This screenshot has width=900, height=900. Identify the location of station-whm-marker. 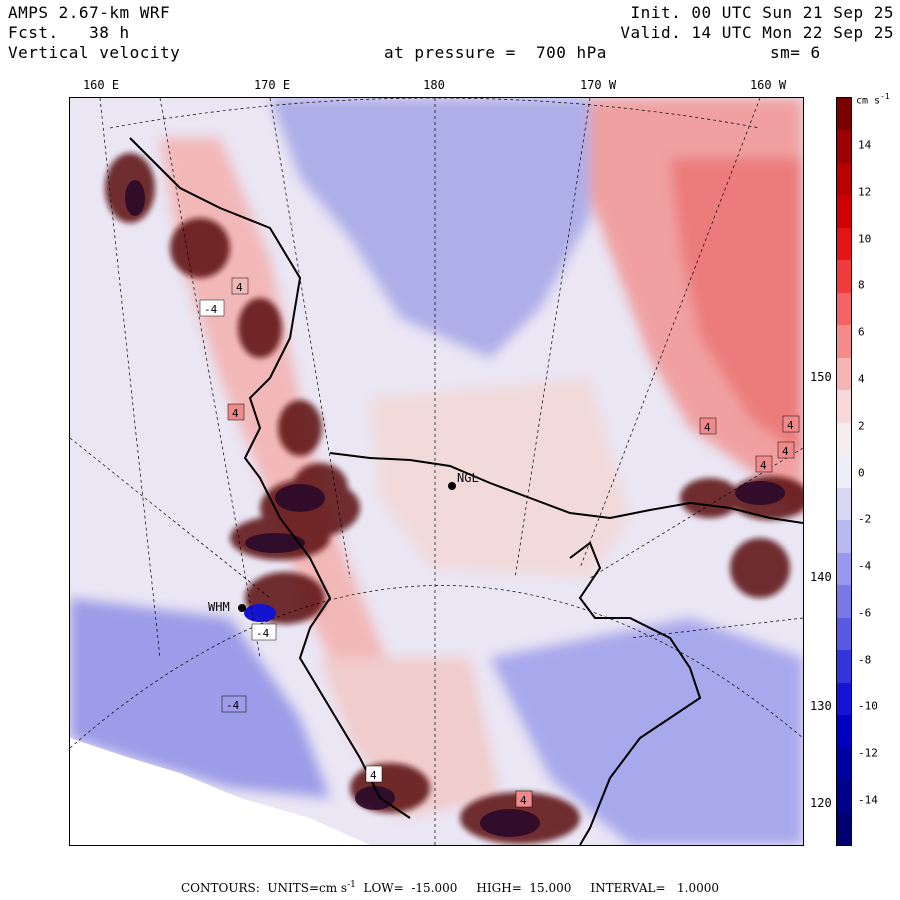
(242, 608).